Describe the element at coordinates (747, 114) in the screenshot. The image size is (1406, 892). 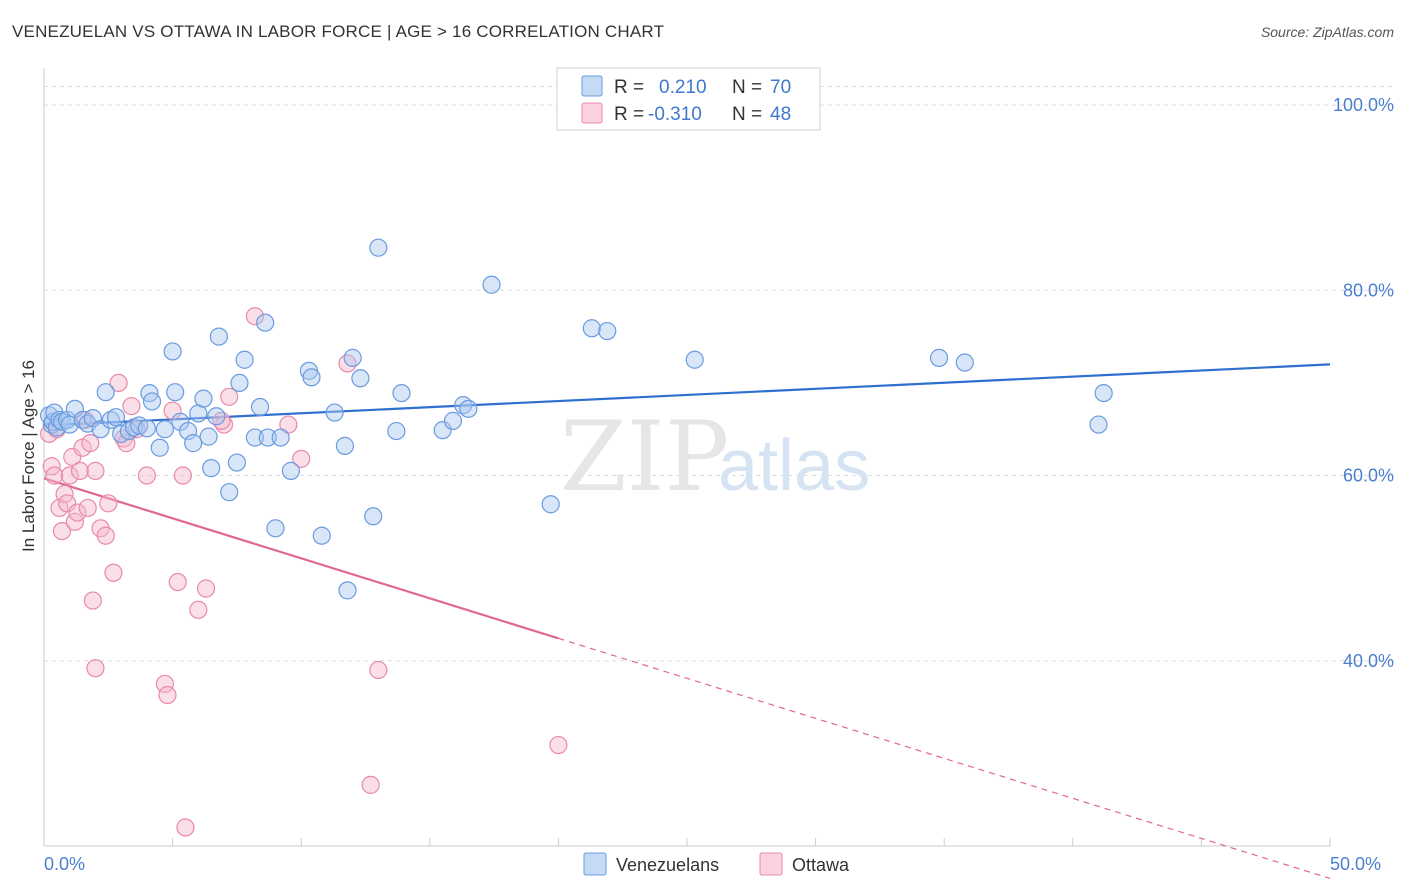
I see `legend-n-label-2: N =` at that location.